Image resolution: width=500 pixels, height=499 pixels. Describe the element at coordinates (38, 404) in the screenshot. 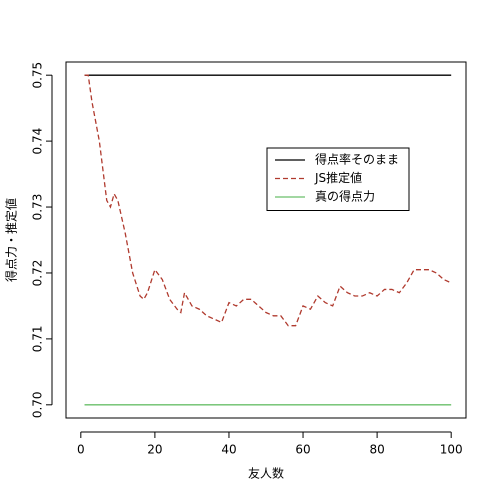

I see `y-tick-label: 0.70` at that location.